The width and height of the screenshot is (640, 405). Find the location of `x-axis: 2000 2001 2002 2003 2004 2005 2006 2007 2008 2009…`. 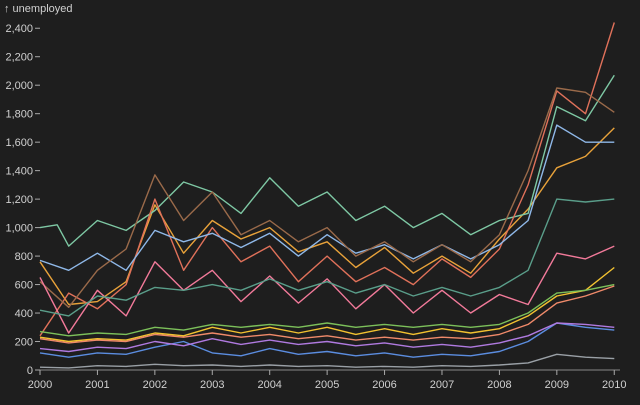

x-axis: 2000 2001 2002 2003 2004 2005 2006 2007 2008 2009… is located at coordinates (327, 380).